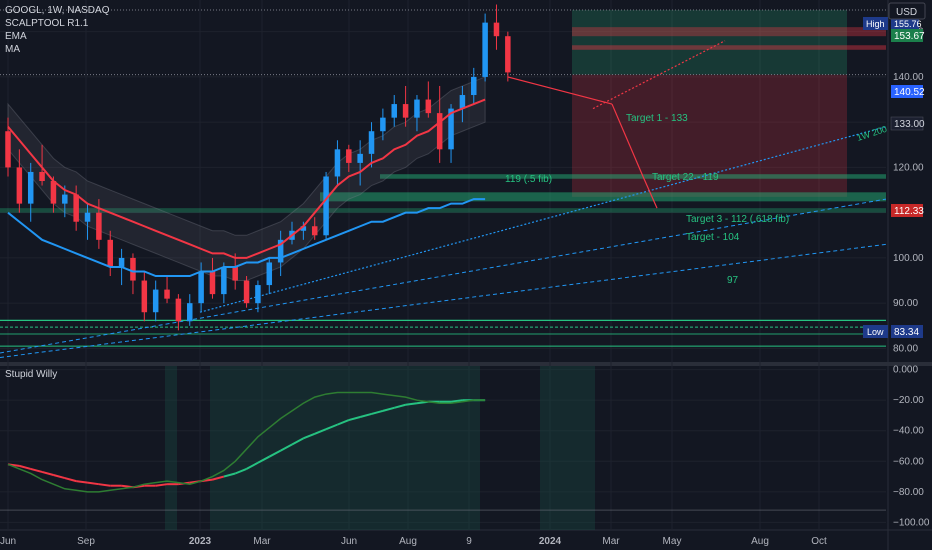 Image resolution: width=932 pixels, height=550 pixels. I want to click on value-133-badge, so click(907, 123).